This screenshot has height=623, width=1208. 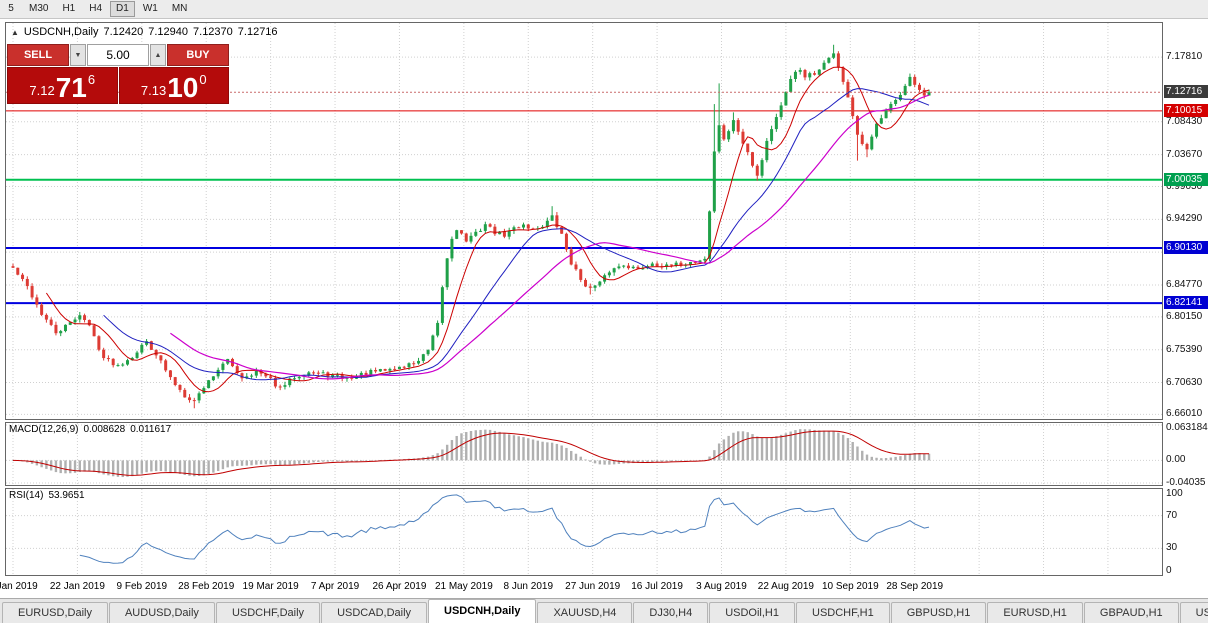 I want to click on price-axis-label: 7.03670, so click(x=1184, y=154).